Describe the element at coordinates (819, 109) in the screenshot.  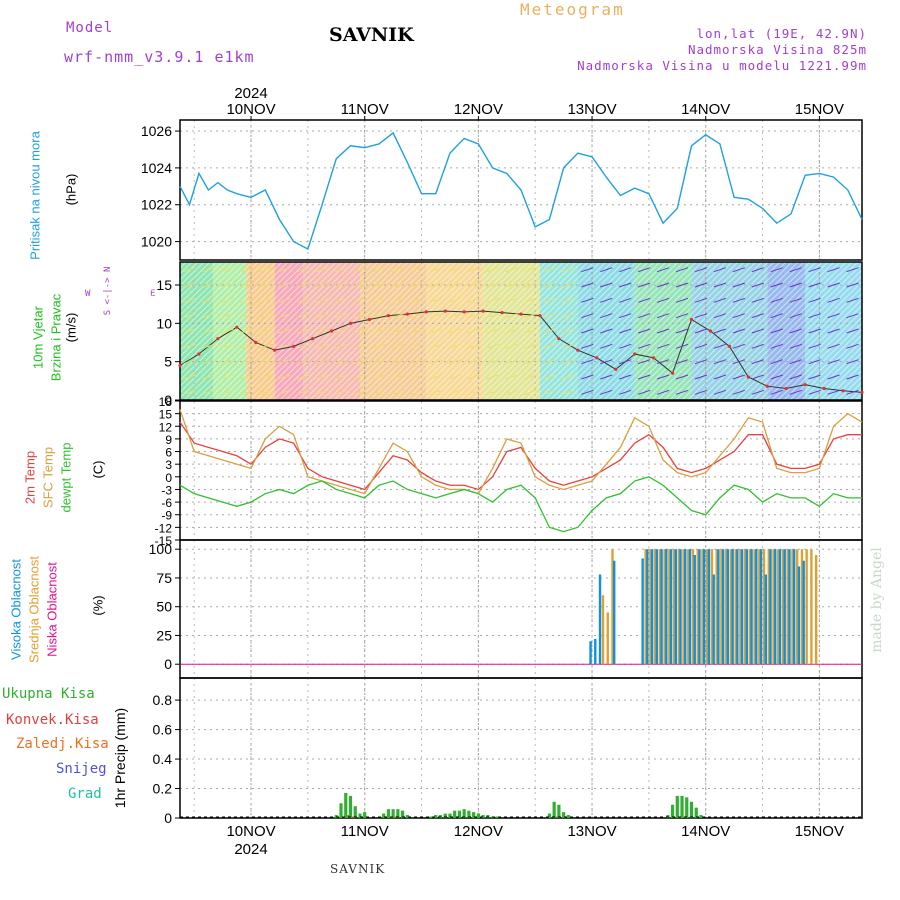
I see `day-label-top: 15NOV` at that location.